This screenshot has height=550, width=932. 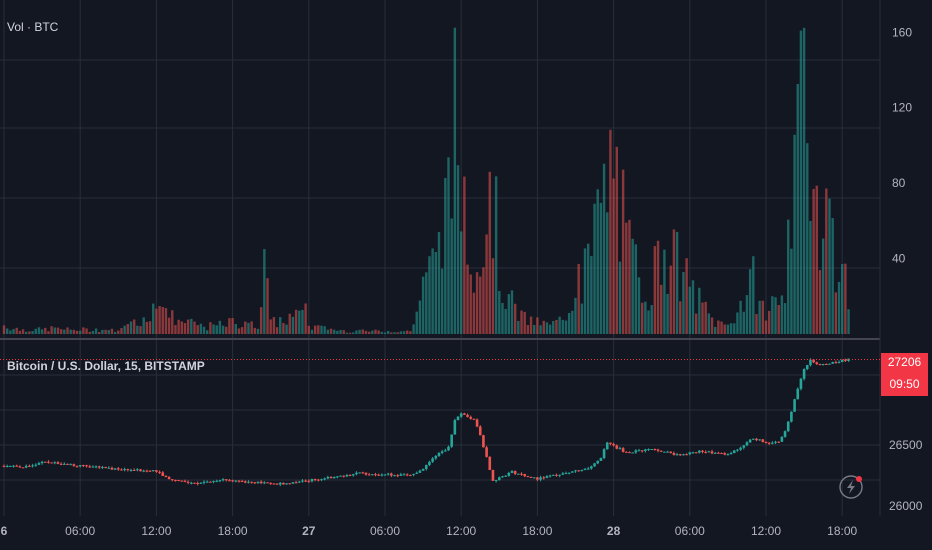 What do you see at coordinates (851, 487) in the screenshot?
I see `lightning-bolt-icon` at bounding box center [851, 487].